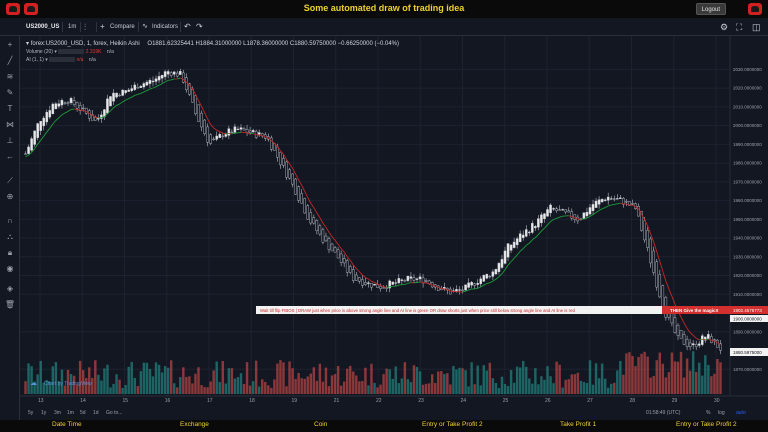  I want to click on undo-icon: ↶, so click(187, 26).